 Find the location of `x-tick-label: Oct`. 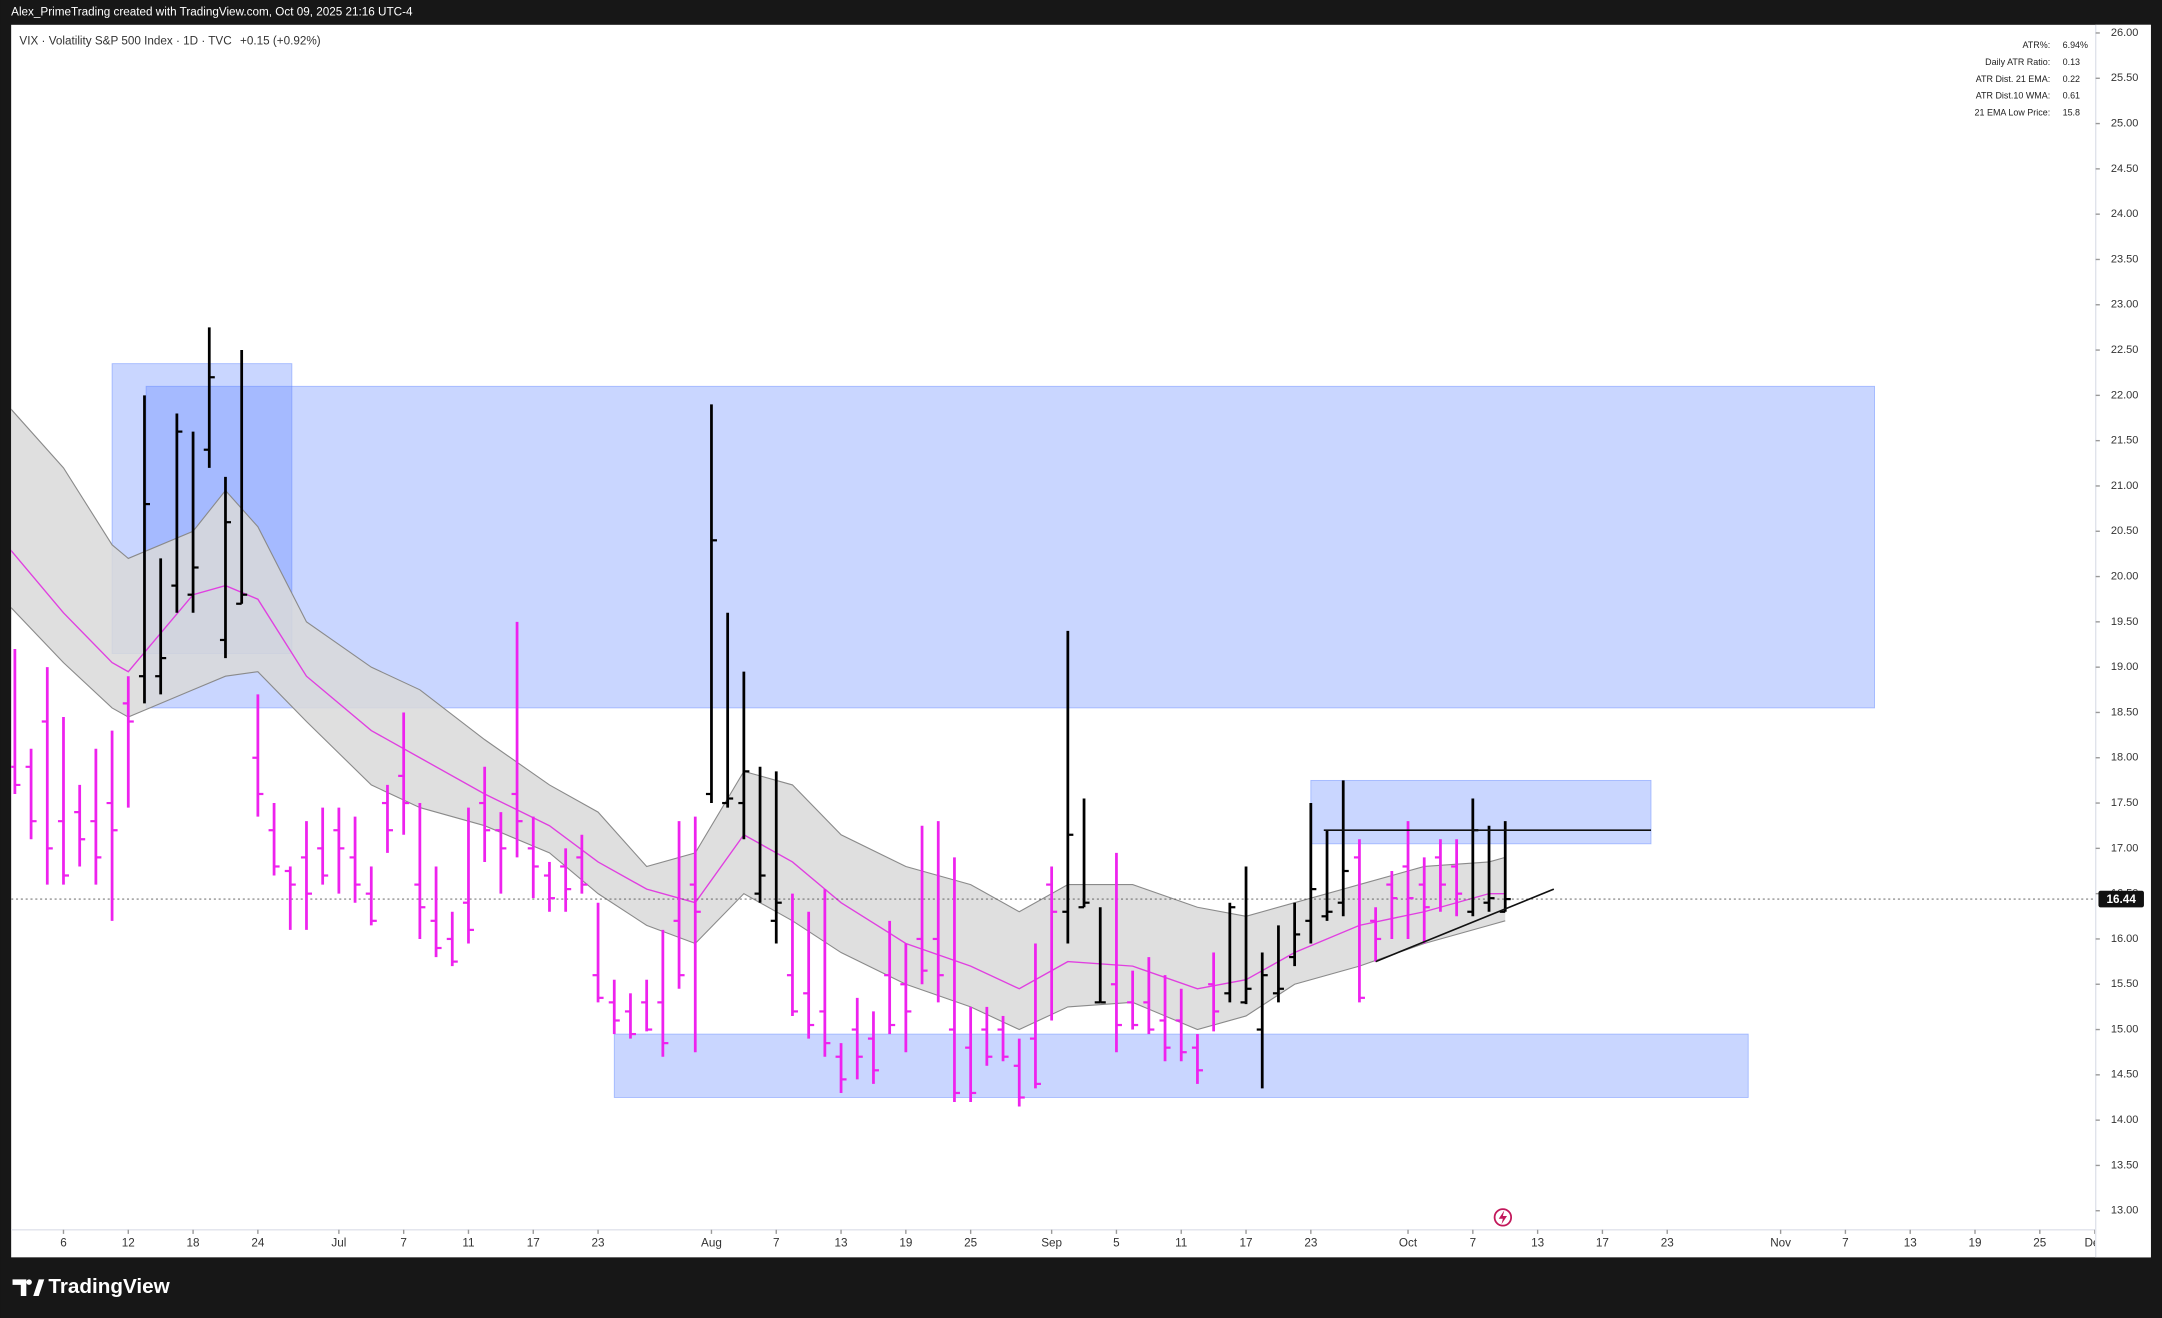

x-tick-label: Oct is located at coordinates (1408, 1243).